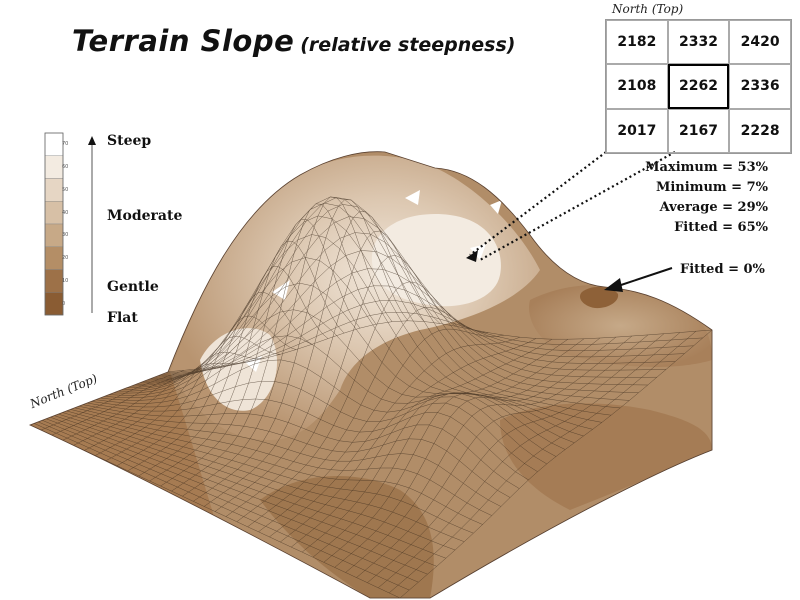 Image resolution: width=800 pixels, height=600 pixels. Describe the element at coordinates (92, 140) in the screenshot. I see `legend-arrow-icon` at that location.